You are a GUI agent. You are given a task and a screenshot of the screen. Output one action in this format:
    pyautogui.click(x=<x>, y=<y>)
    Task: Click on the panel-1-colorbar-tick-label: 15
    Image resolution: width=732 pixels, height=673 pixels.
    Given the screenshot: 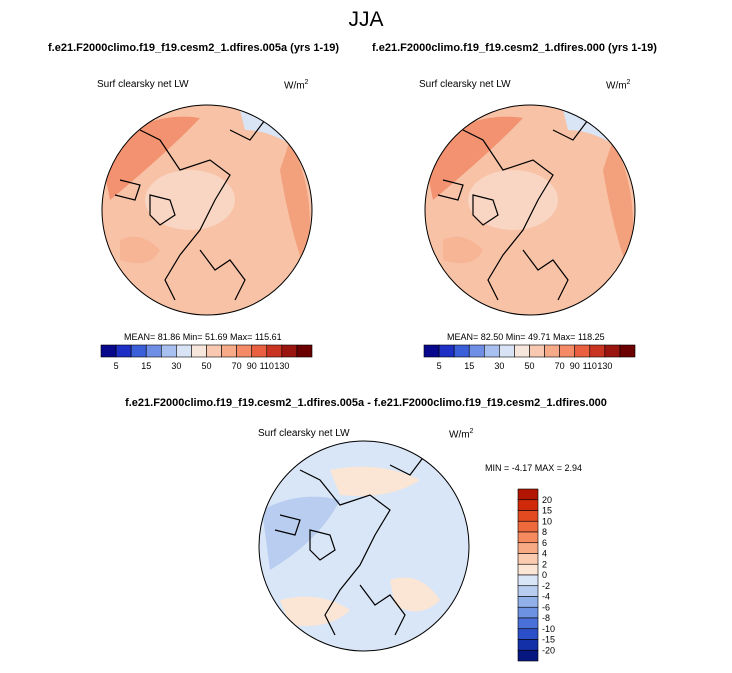 What is the action you would take?
    pyautogui.click(x=146, y=366)
    